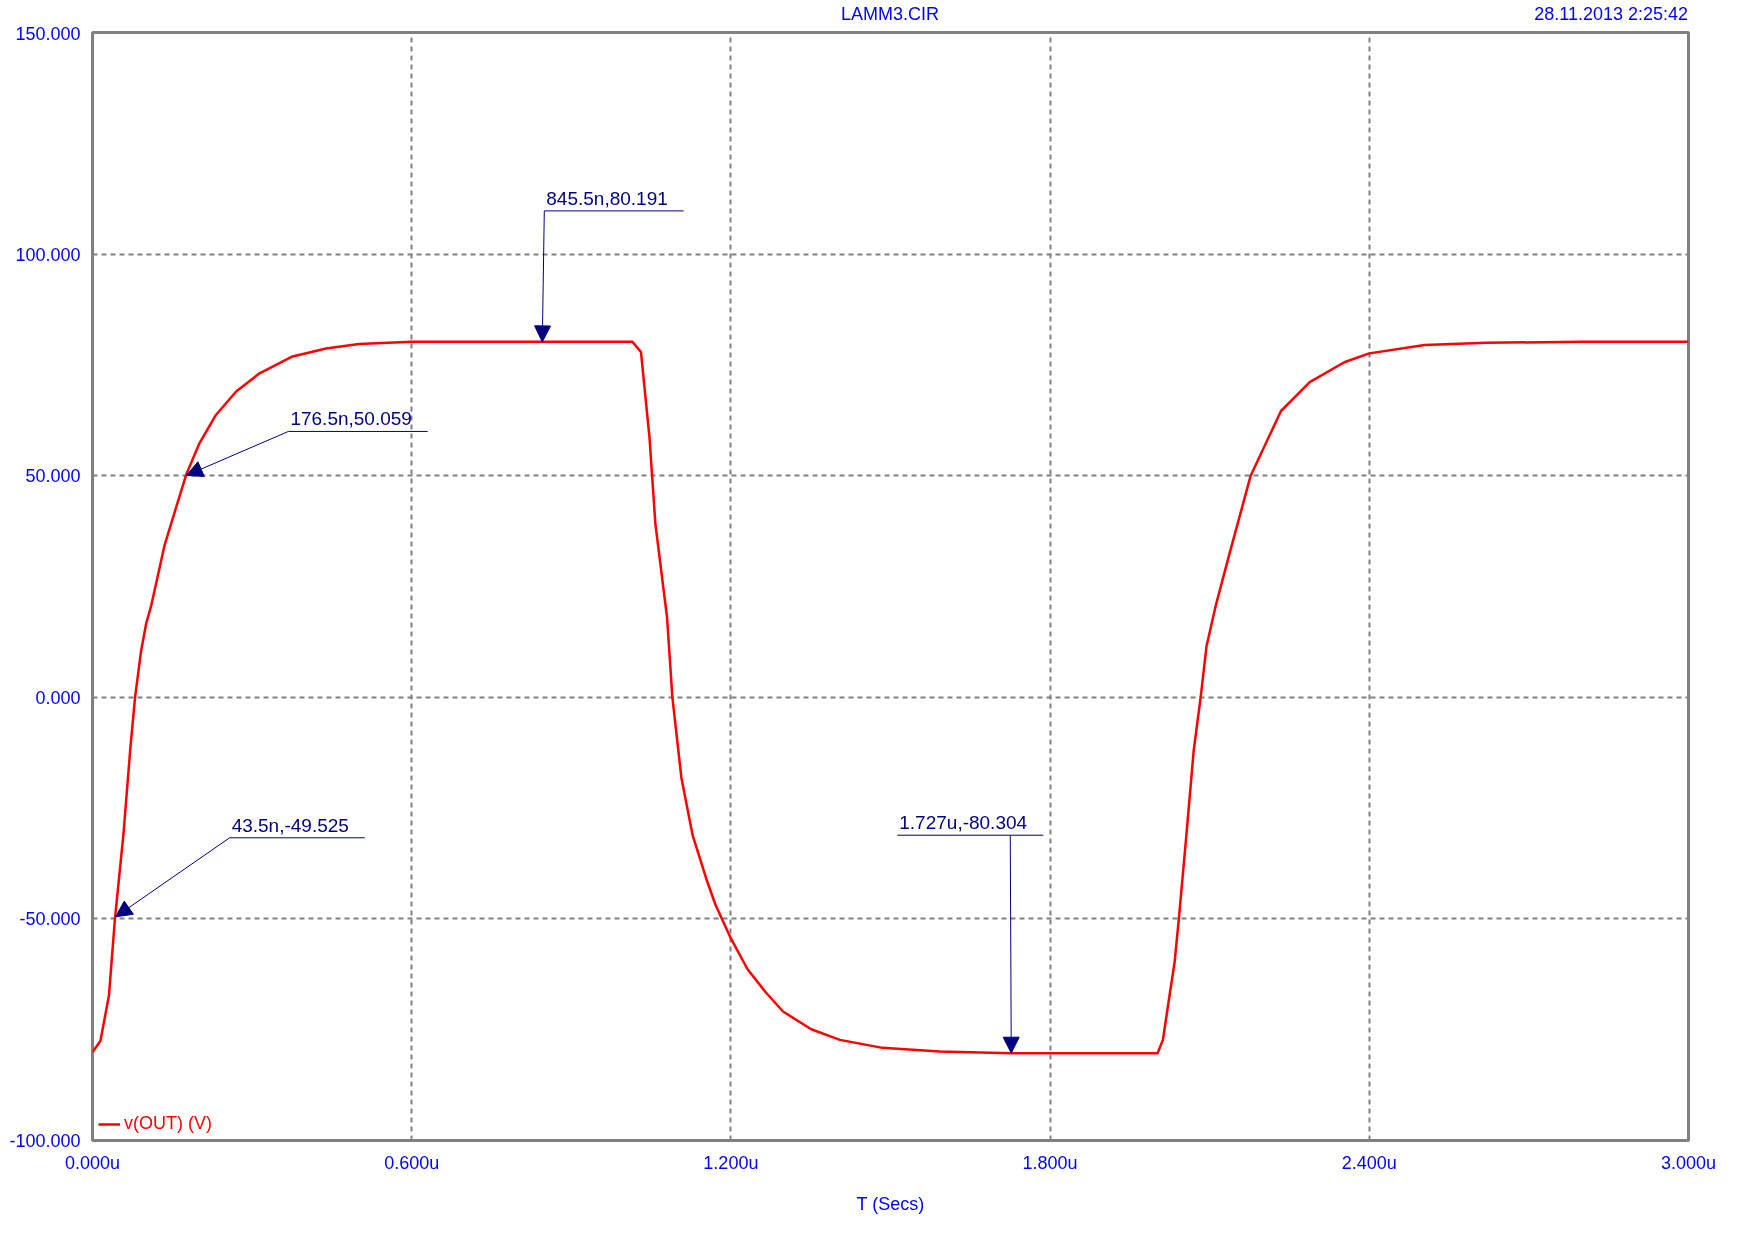  Describe the element at coordinates (890, 1203) in the screenshot. I see `x-axis-title: T (Secs)` at that location.